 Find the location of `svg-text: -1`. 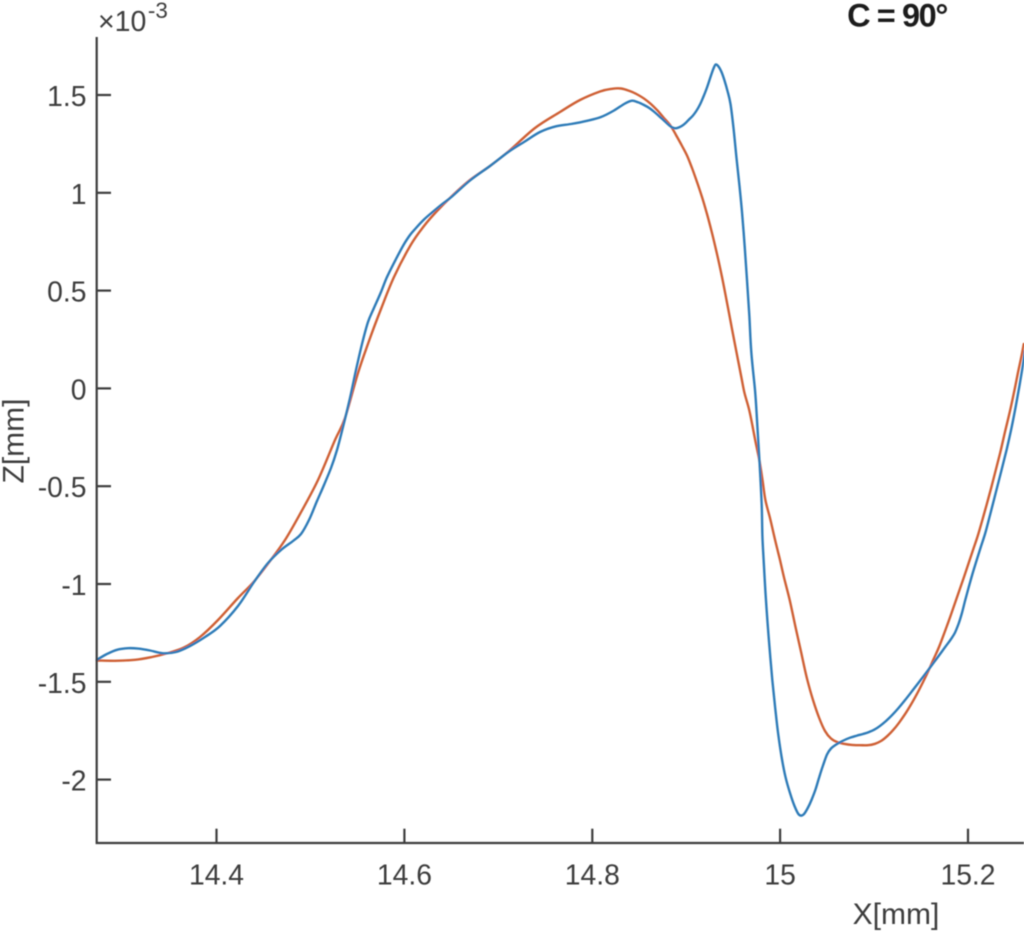

svg-text: -1 is located at coordinates (73, 585).